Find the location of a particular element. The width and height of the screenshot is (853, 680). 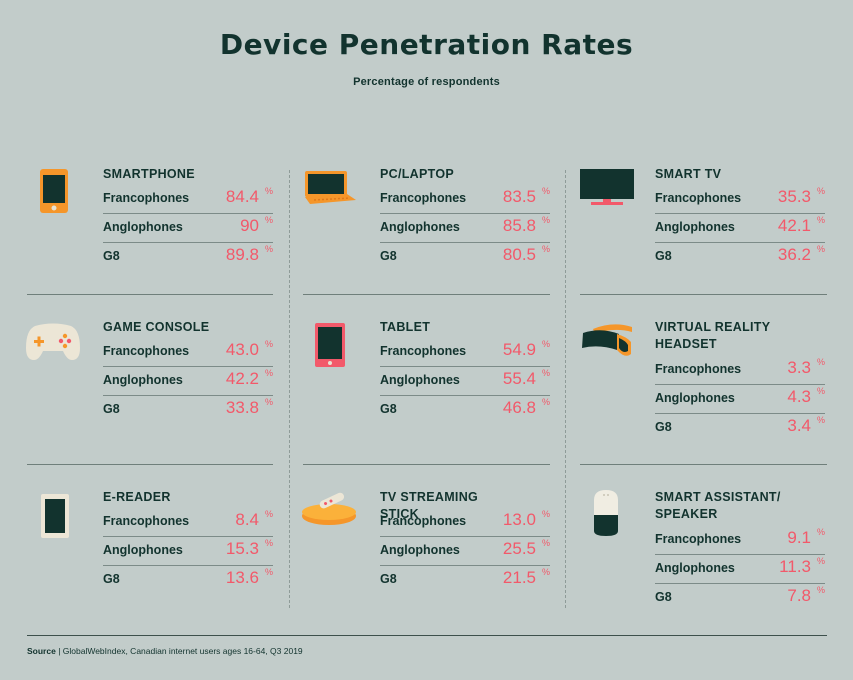

table-row: G8 80.5% is located at coordinates (465, 256).